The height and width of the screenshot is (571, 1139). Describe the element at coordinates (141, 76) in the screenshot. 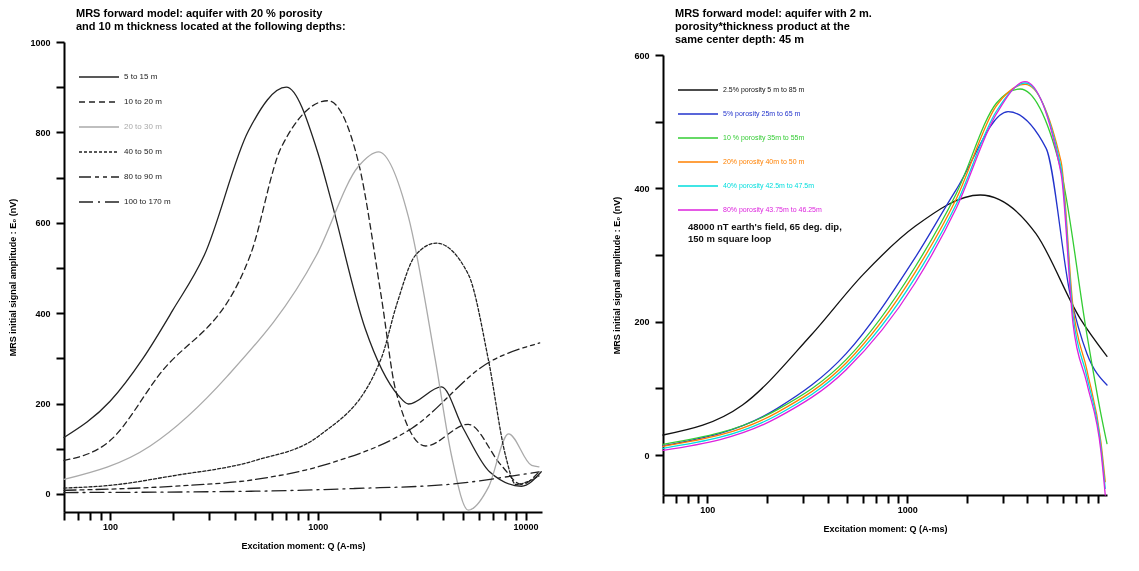

I see `legend-label: 5 to 15 m` at that location.